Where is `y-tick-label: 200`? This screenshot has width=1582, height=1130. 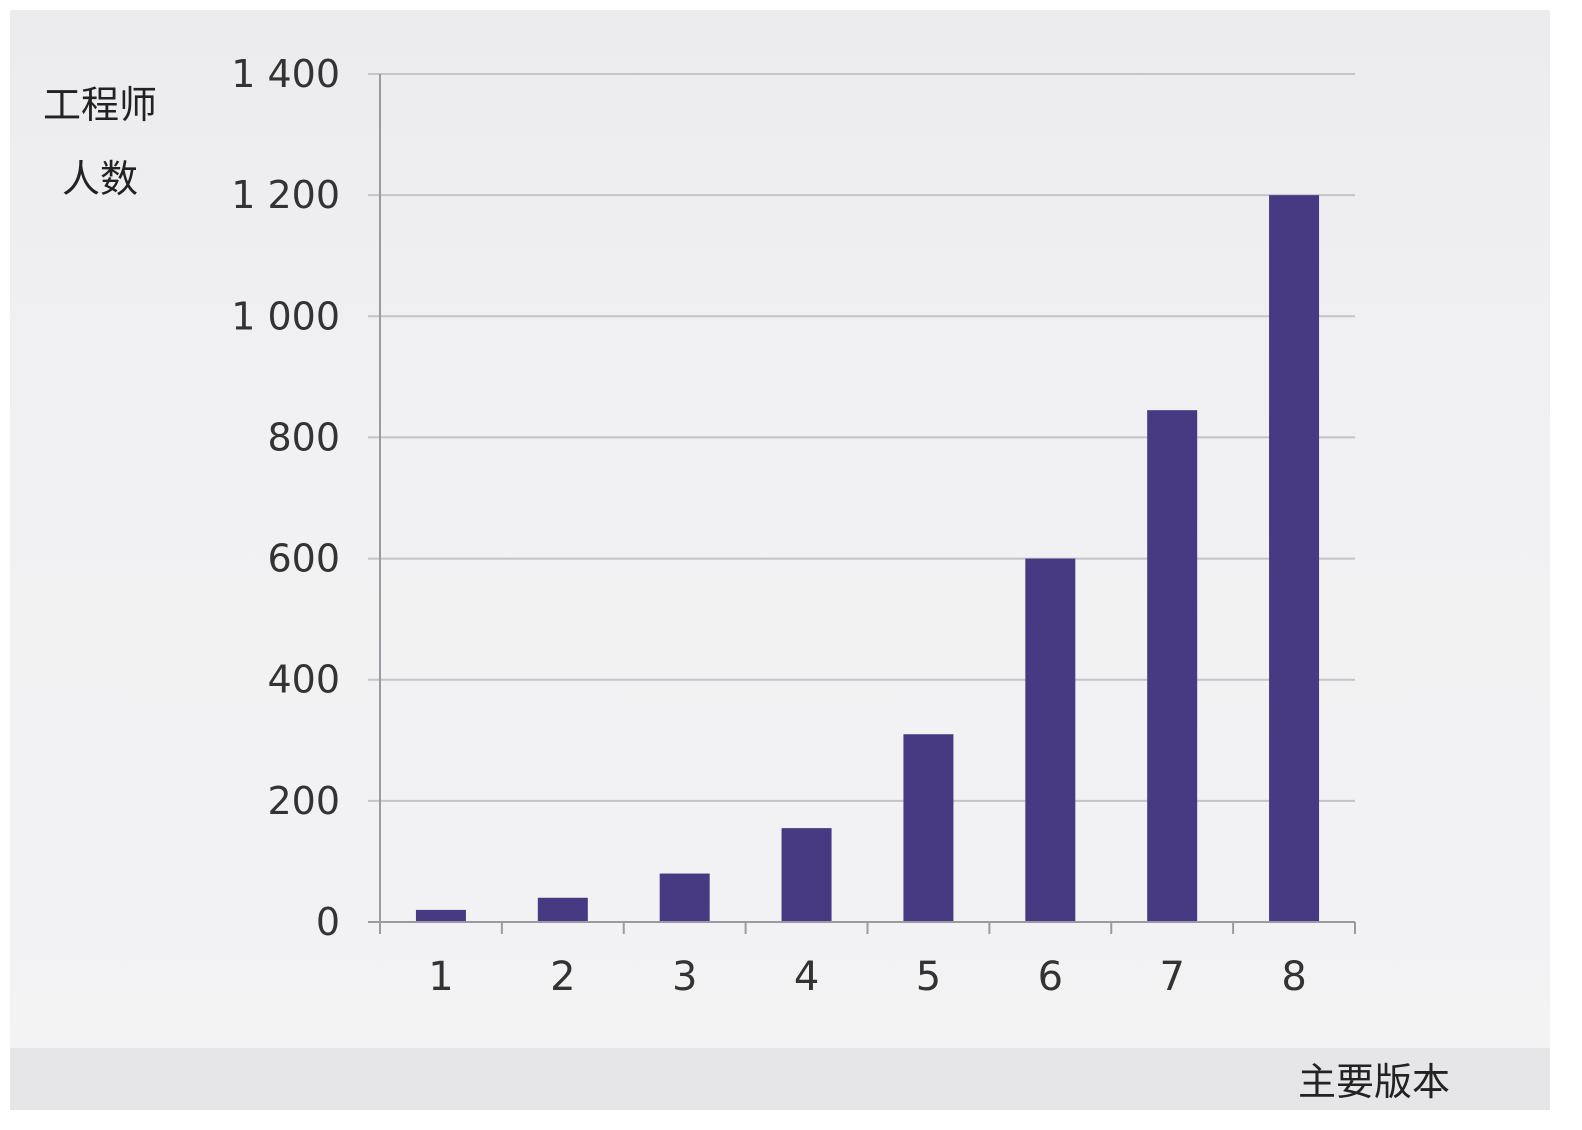 y-tick-label: 200 is located at coordinates (303, 801).